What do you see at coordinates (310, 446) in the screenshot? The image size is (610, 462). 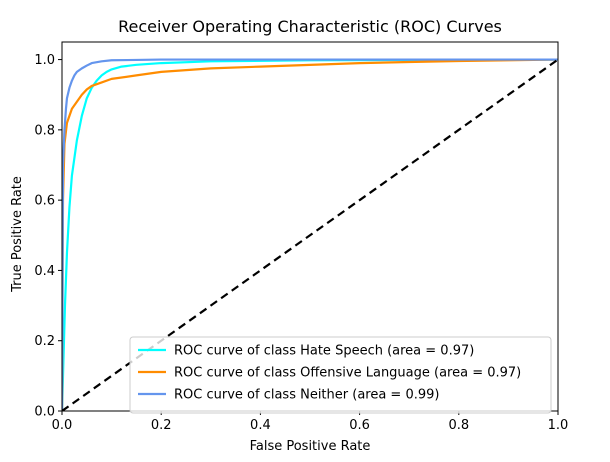 I see `x-axis-label: False Positive Rate` at bounding box center [310, 446].